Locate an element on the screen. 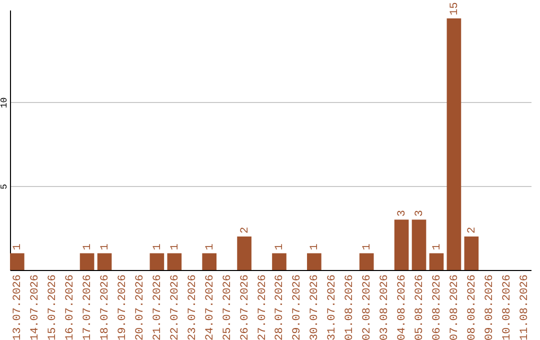 This screenshot has width=540, height=340. y-tick-label: 5 is located at coordinates (5, 187).